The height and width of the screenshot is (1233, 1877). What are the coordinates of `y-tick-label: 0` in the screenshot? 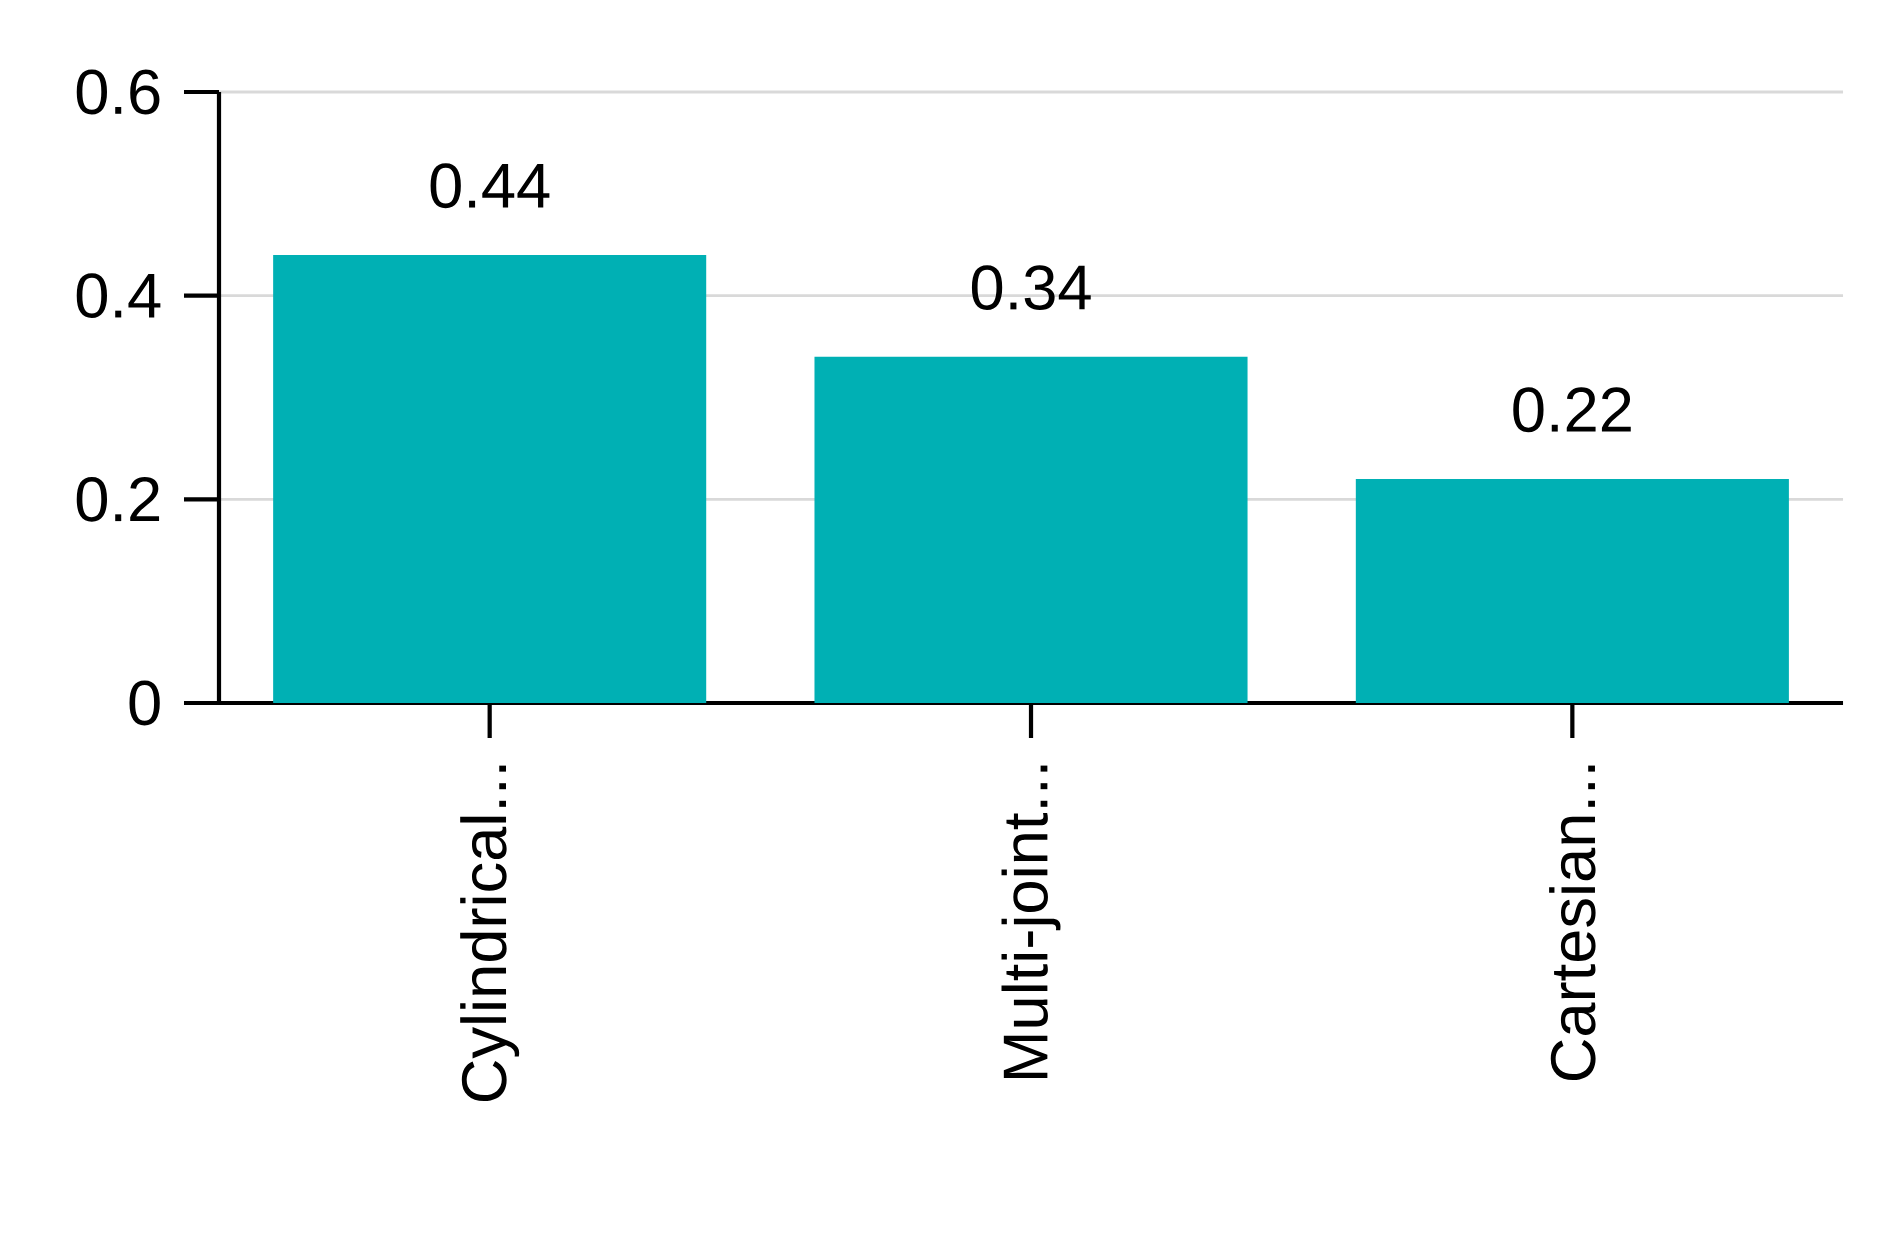 It's located at (144, 703).